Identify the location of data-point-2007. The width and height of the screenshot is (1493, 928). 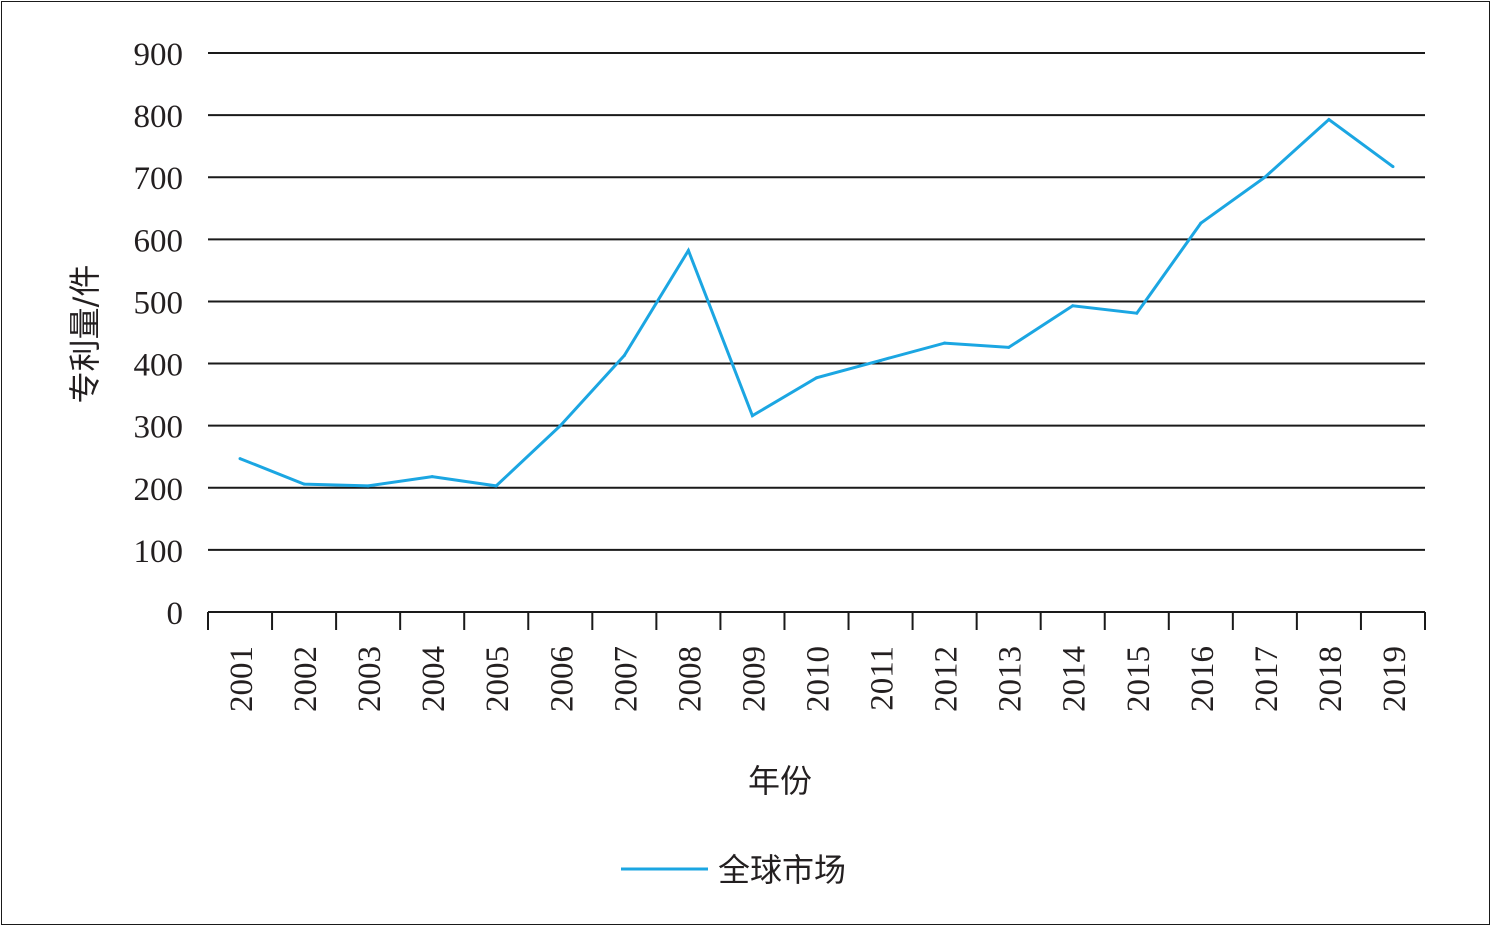
(624, 355).